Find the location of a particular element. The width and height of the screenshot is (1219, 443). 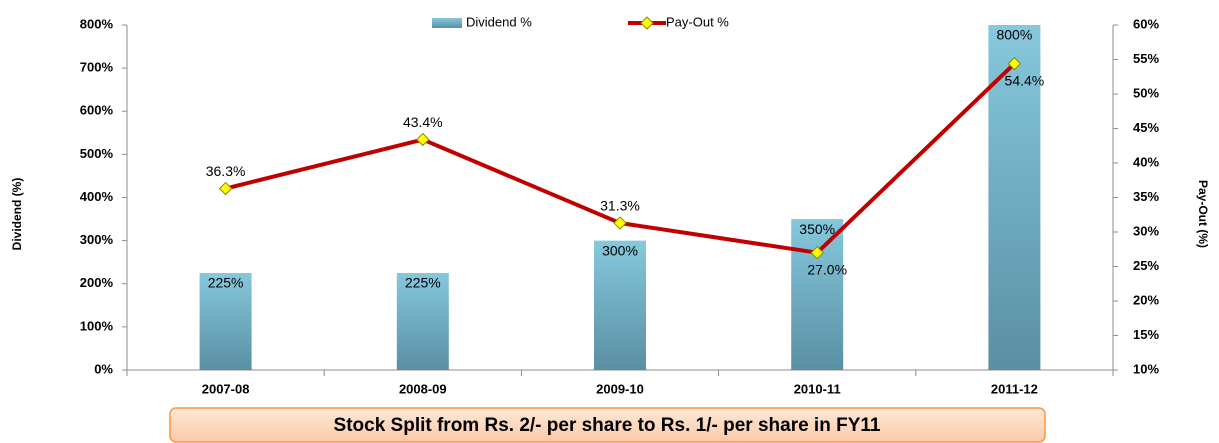

annotation-box is located at coordinates (607, 425).